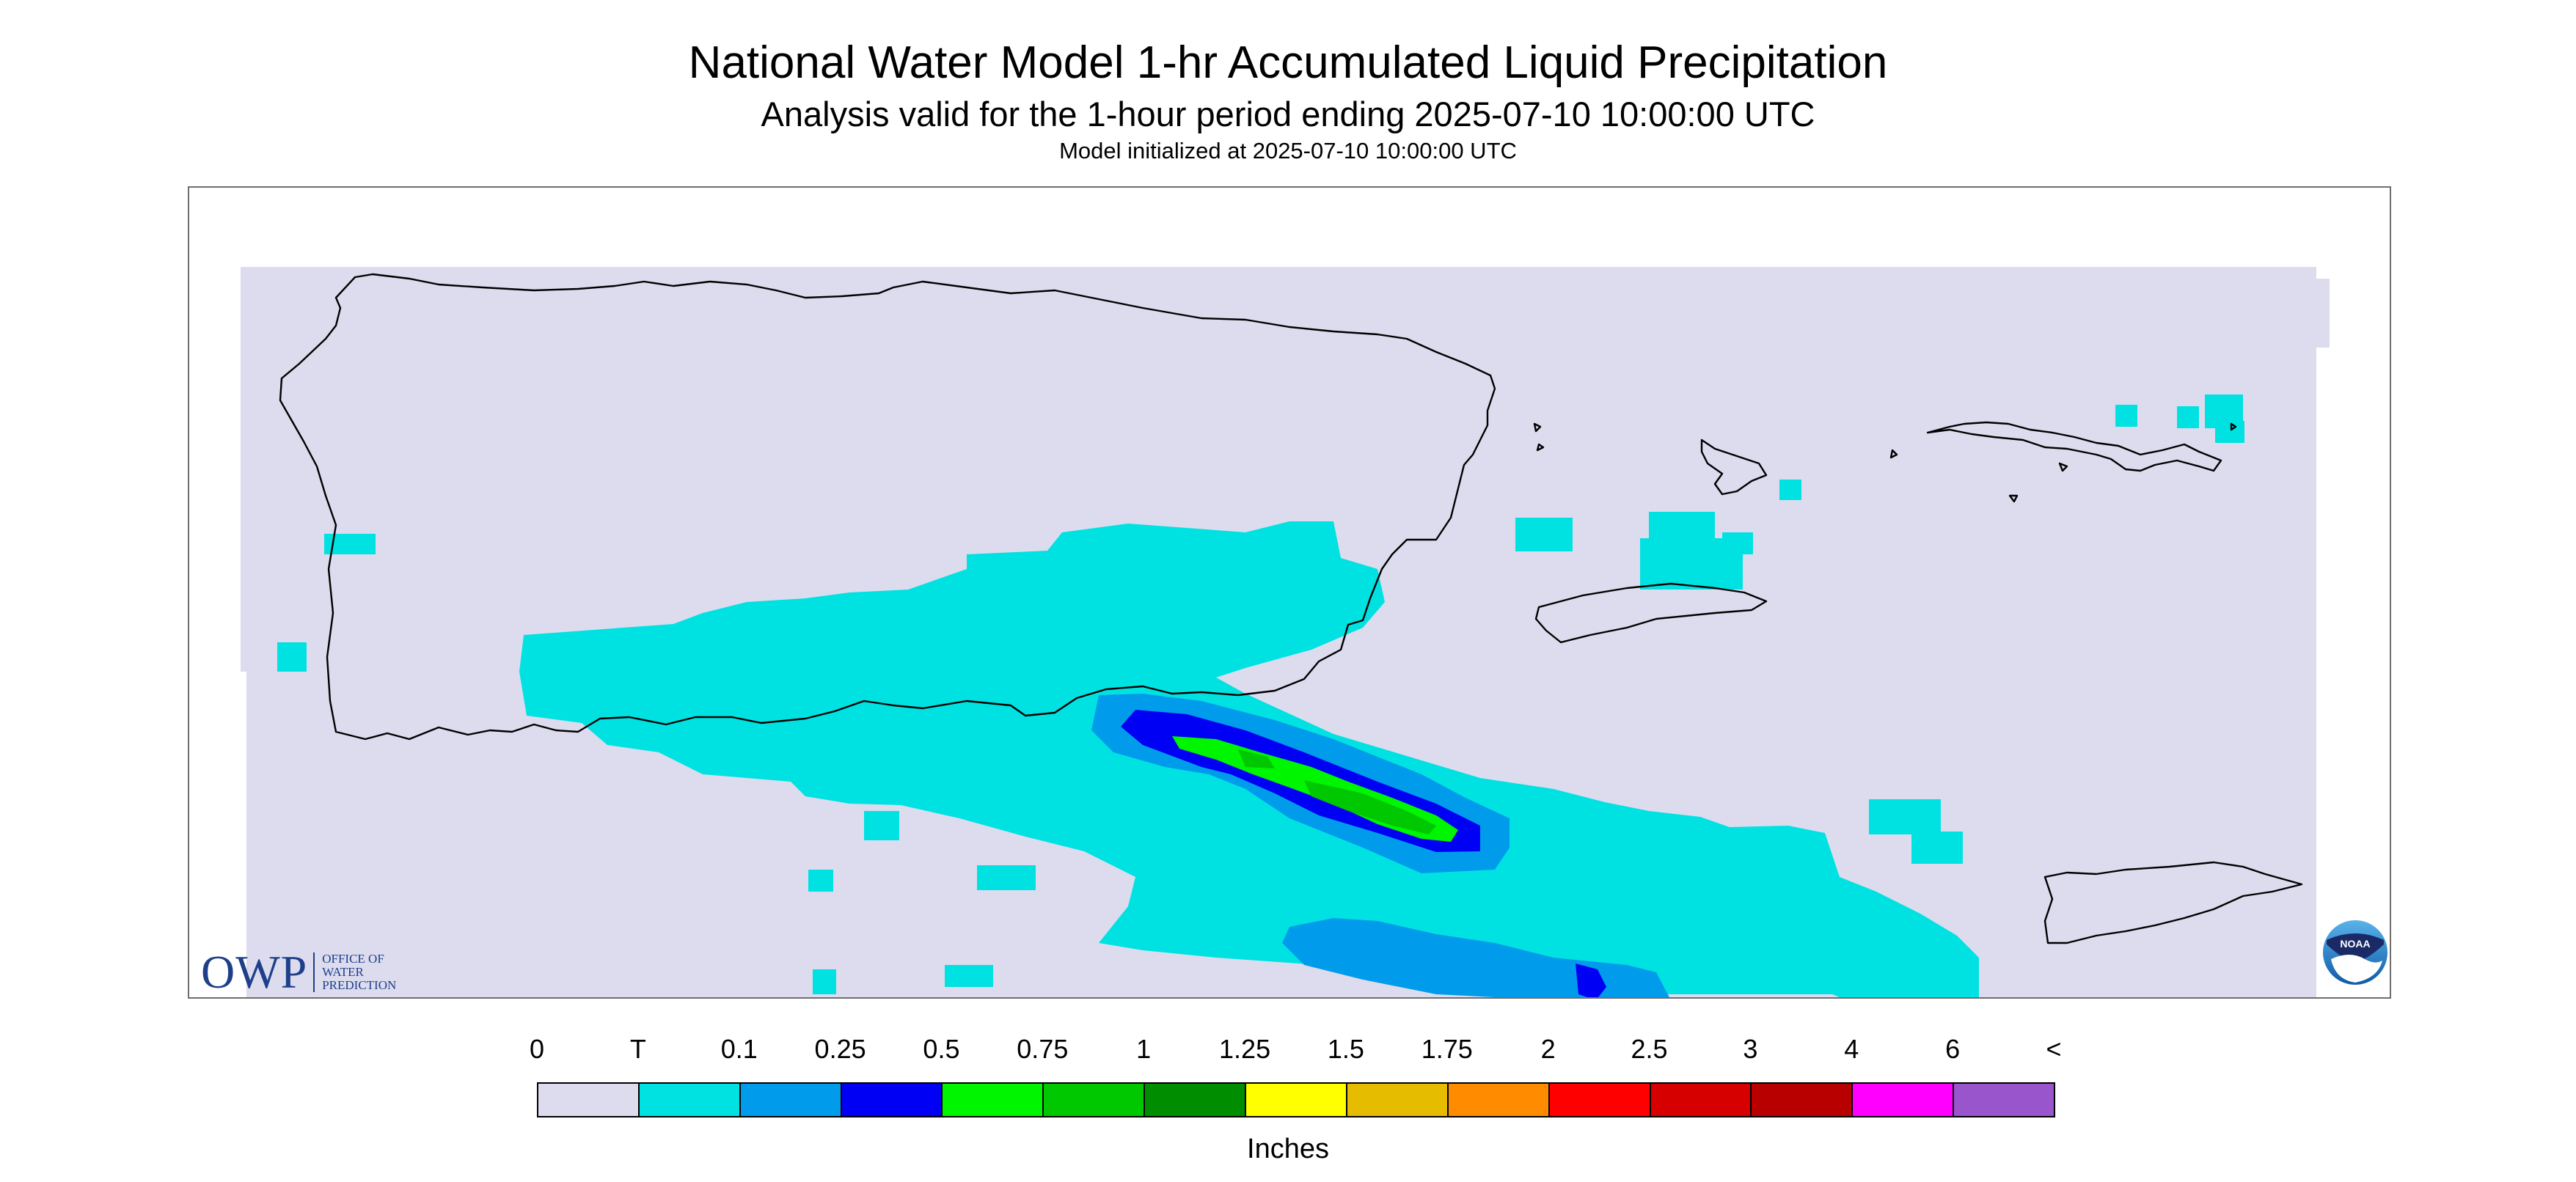 The width and height of the screenshot is (2576, 1182). What do you see at coordinates (1649, 1049) in the screenshot?
I see `legend-tick-label: 2.5` at bounding box center [1649, 1049].